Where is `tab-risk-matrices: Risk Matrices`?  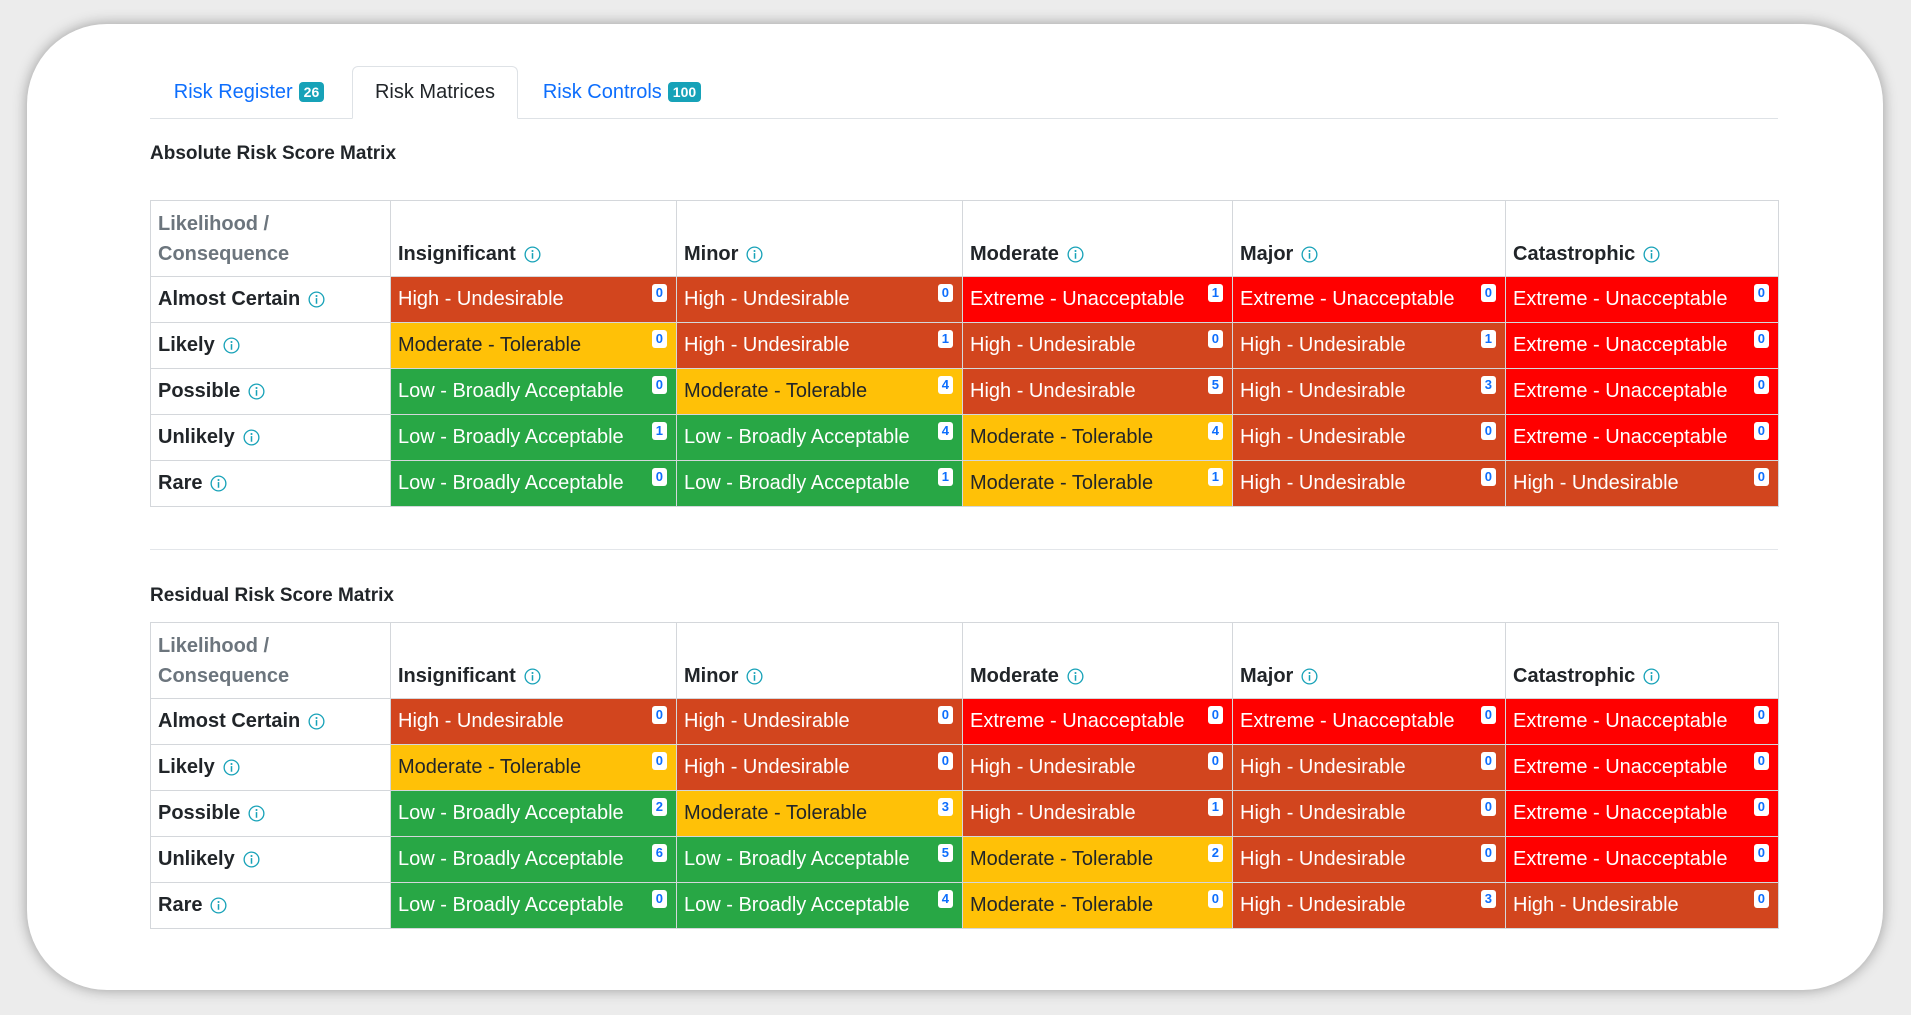 tab-risk-matrices: Risk Matrices is located at coordinates (435, 92).